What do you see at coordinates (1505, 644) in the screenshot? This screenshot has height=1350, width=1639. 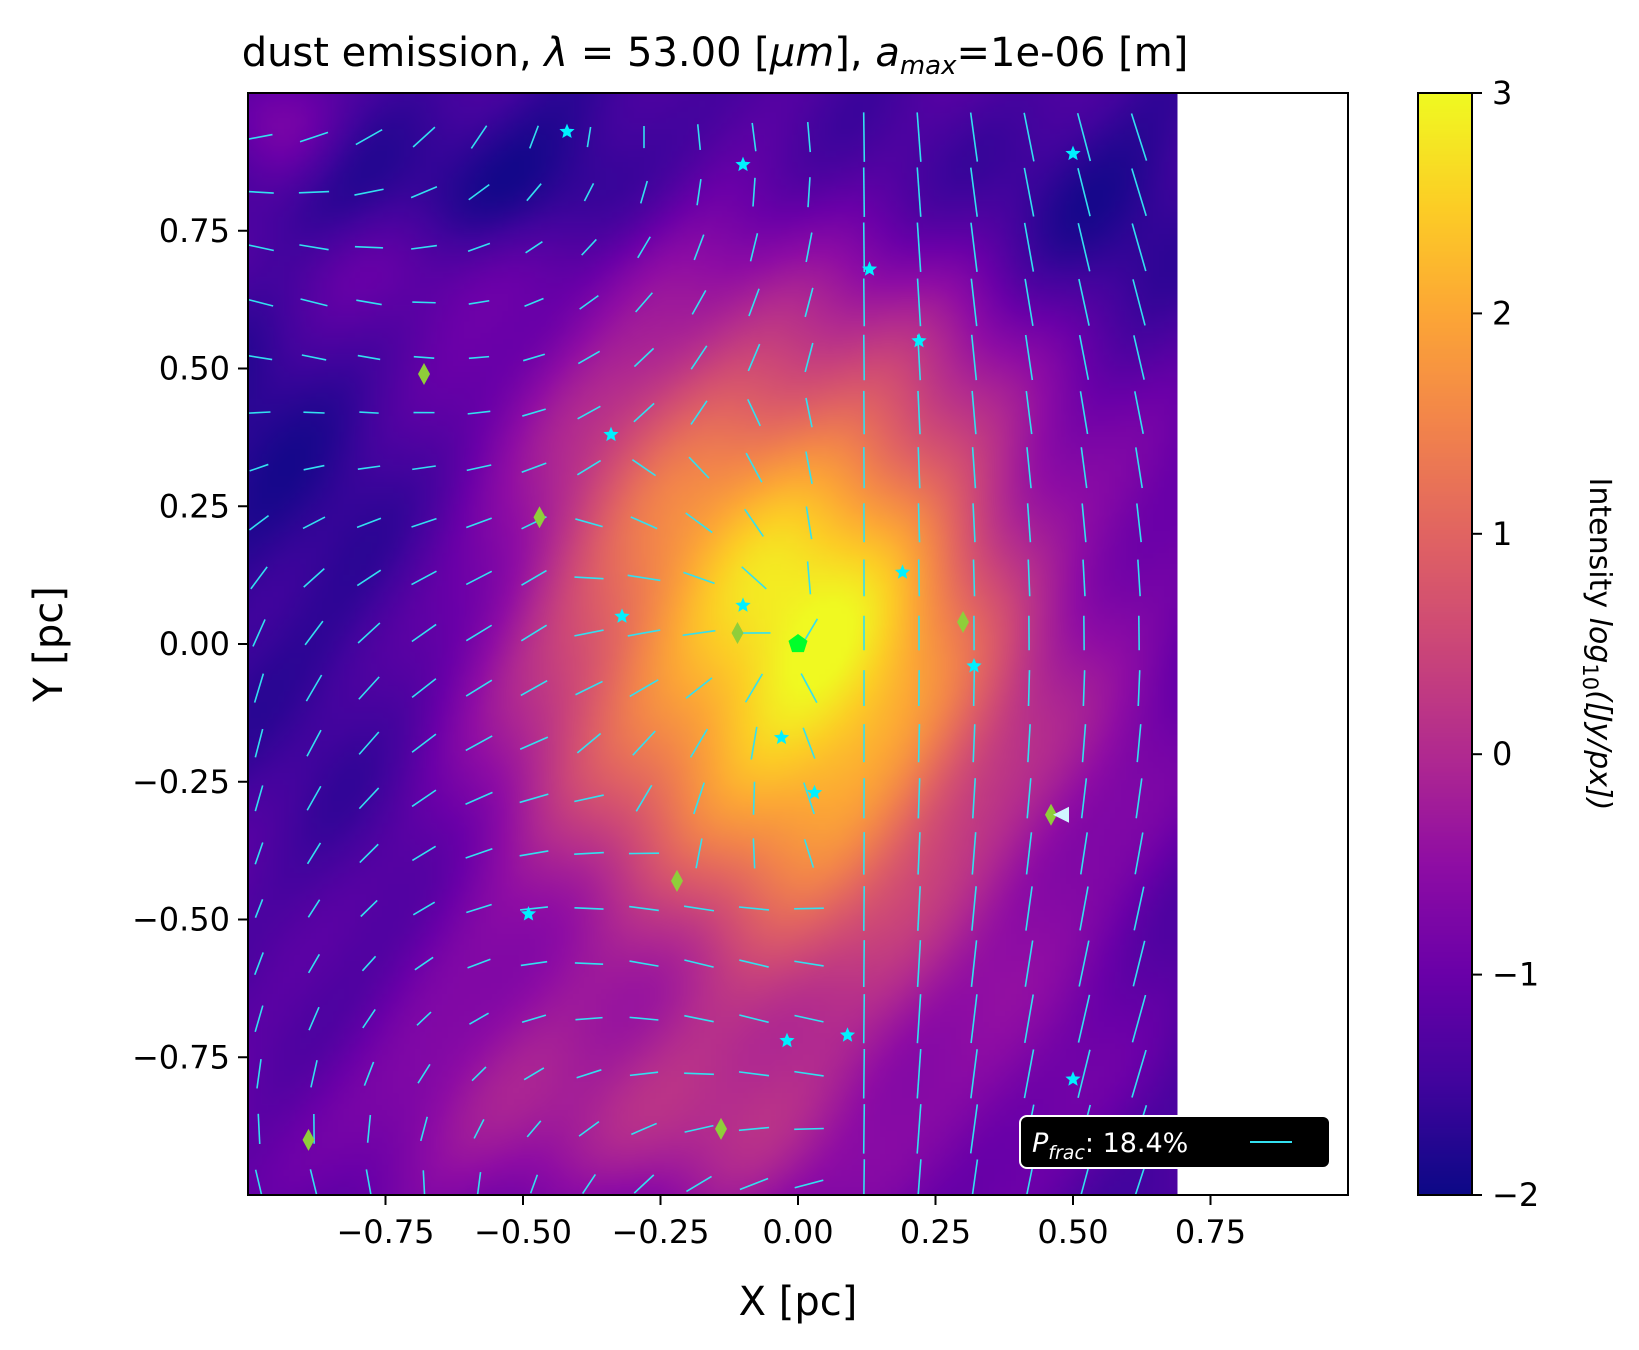 I see `colorbar-ticks: 3 2 1 0 −1 −2` at bounding box center [1505, 644].